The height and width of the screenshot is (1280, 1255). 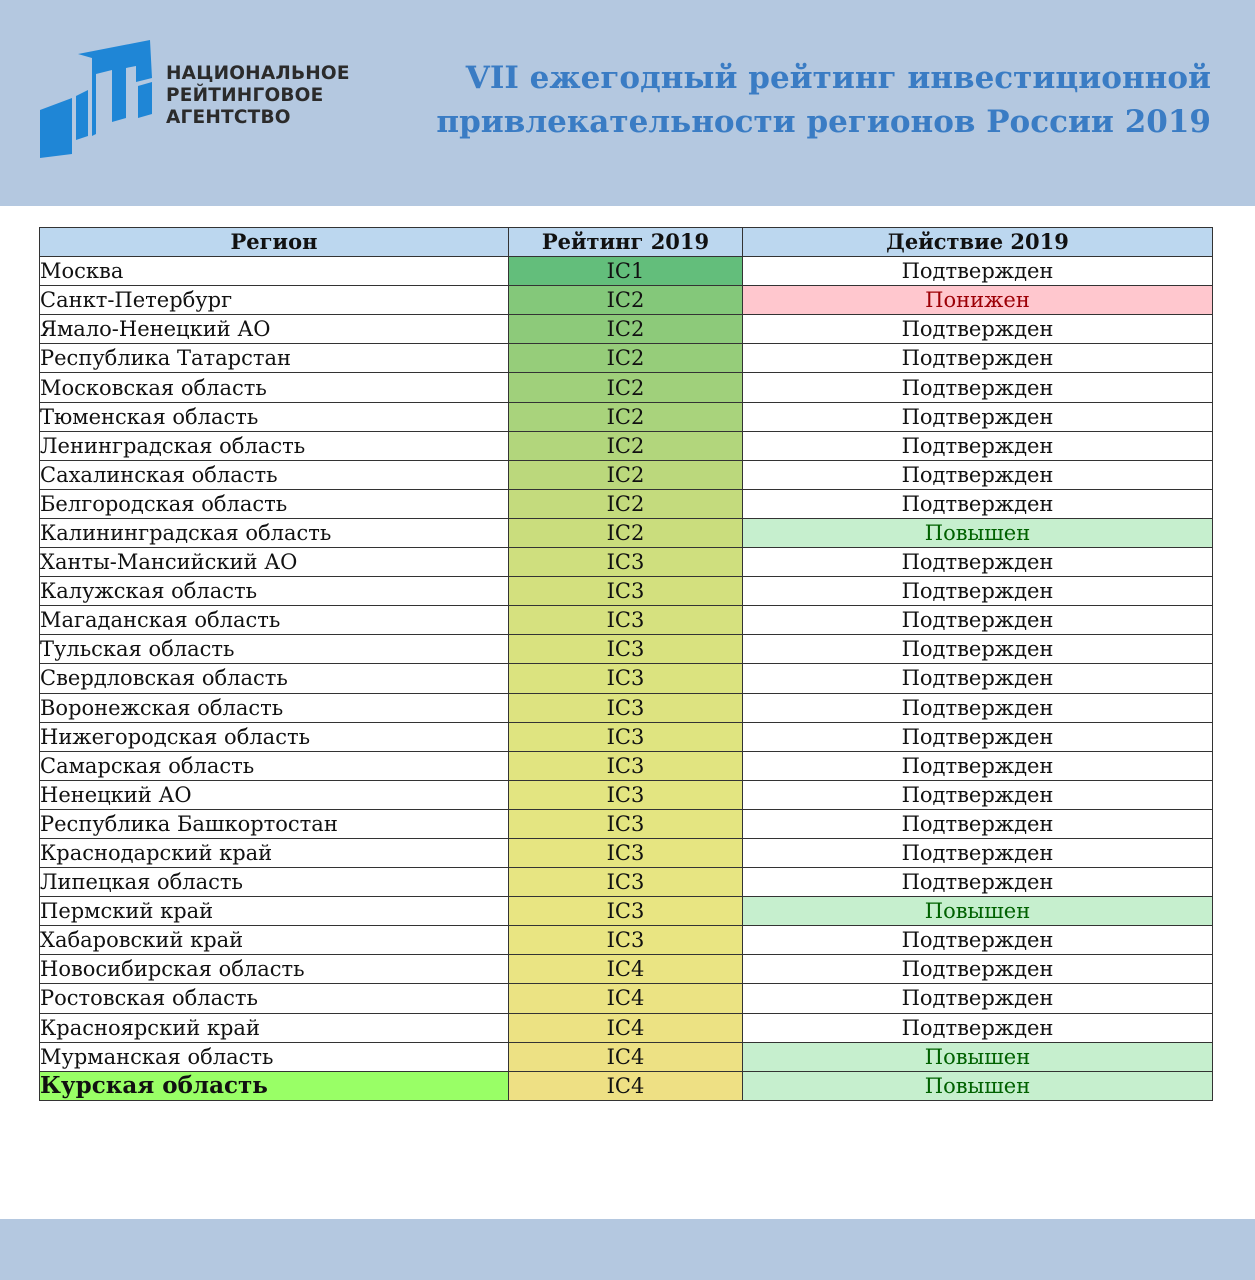 I want to click on table-row: Ханты-Мансийский АО IC3 Подтвержден, so click(x=626, y=562).